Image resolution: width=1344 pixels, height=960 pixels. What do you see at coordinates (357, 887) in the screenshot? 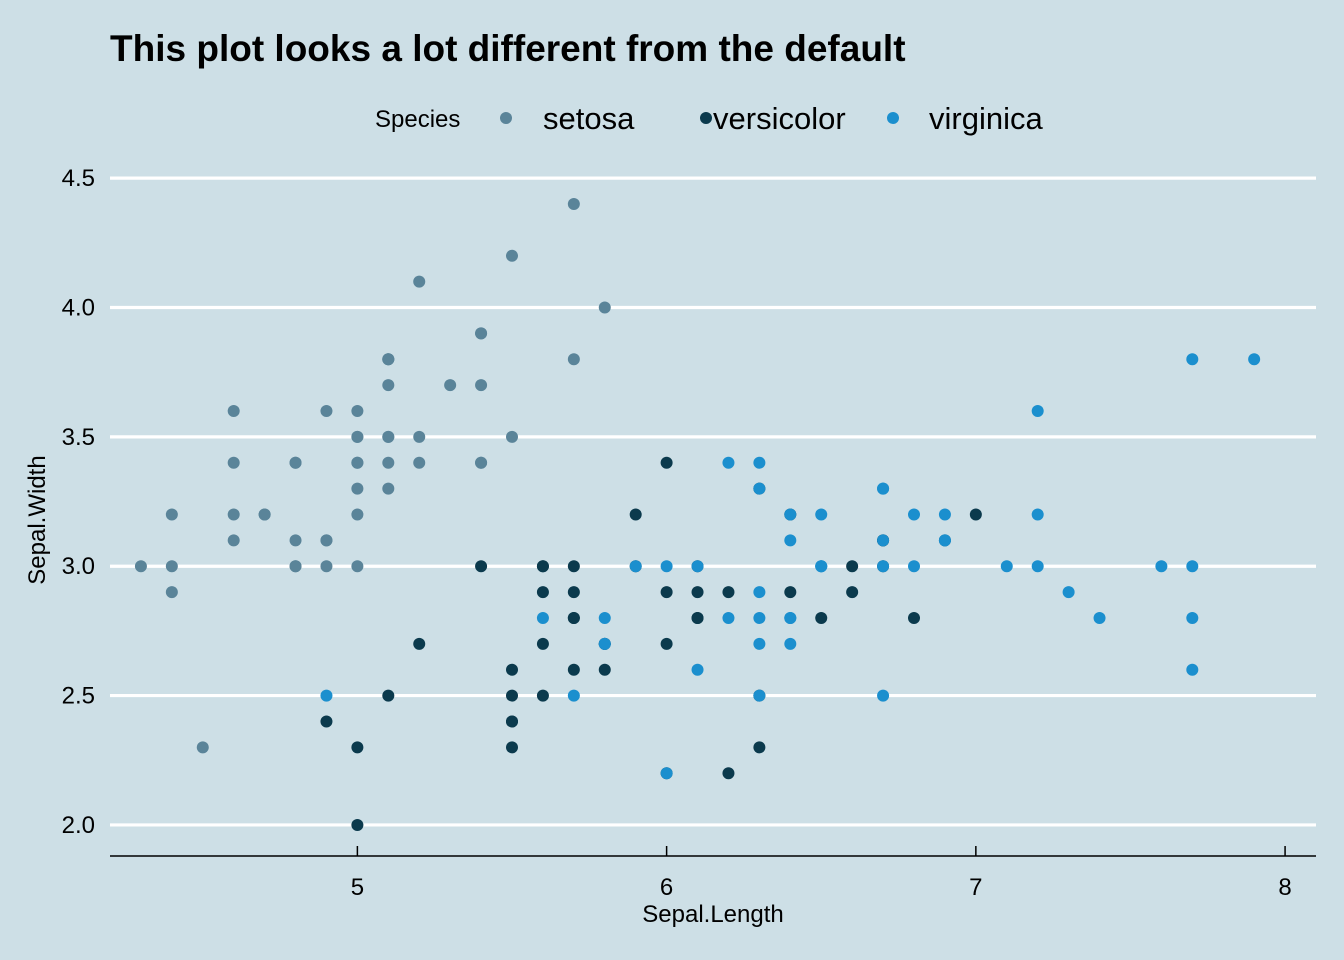
I see `x-tick-label: 5` at bounding box center [357, 887].